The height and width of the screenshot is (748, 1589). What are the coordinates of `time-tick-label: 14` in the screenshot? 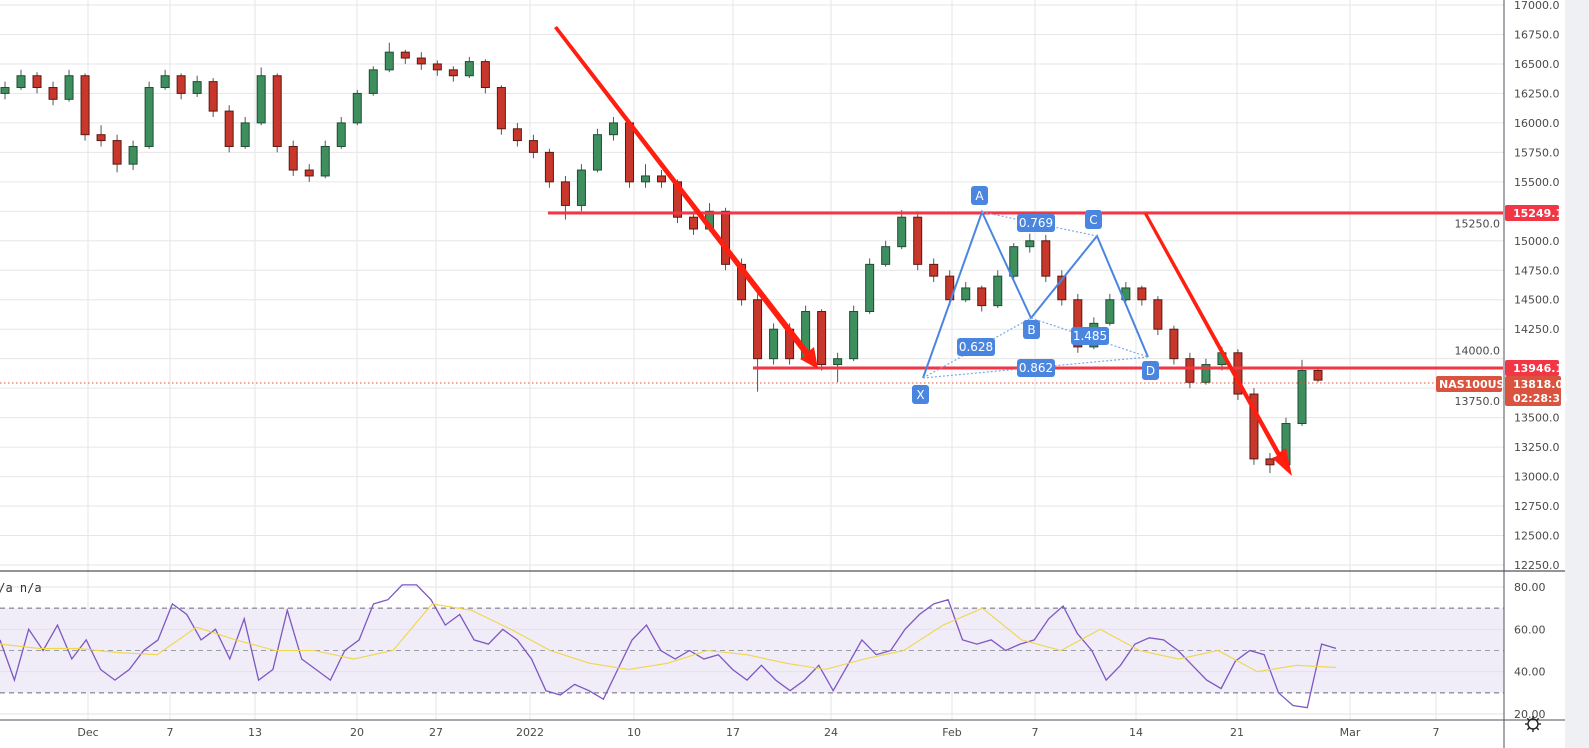 It's located at (1136, 732).